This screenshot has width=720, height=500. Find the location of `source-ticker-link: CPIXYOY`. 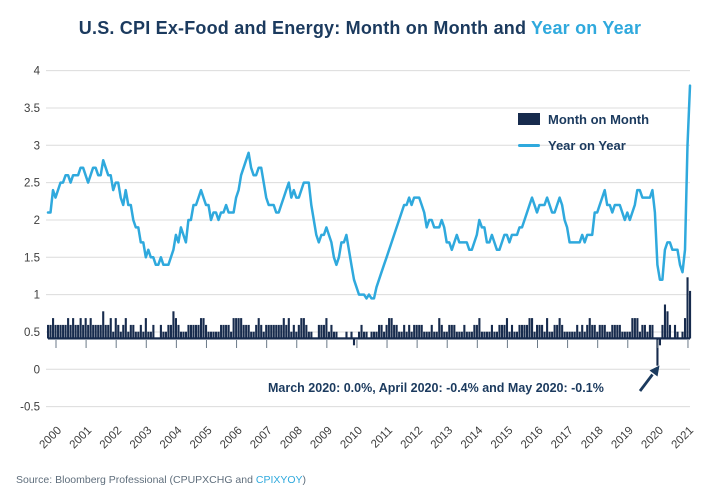

source-ticker-link: CPIXYOY is located at coordinates (279, 480).